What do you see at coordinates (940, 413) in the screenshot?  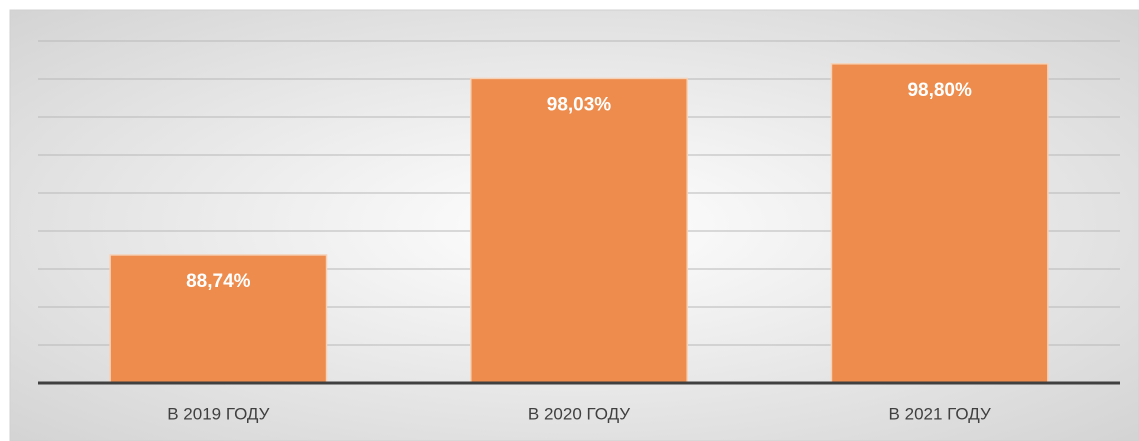 I see `x-tick-label: В 2021 ГОДУ` at bounding box center [940, 413].